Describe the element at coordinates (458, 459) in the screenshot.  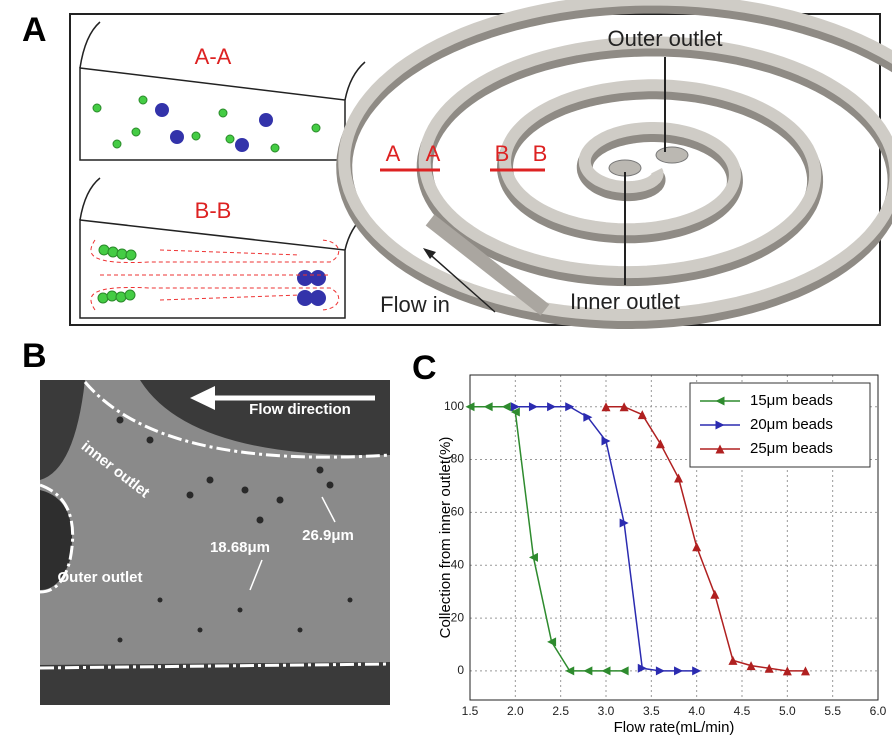
I see `y-tick-label: 80` at that location.